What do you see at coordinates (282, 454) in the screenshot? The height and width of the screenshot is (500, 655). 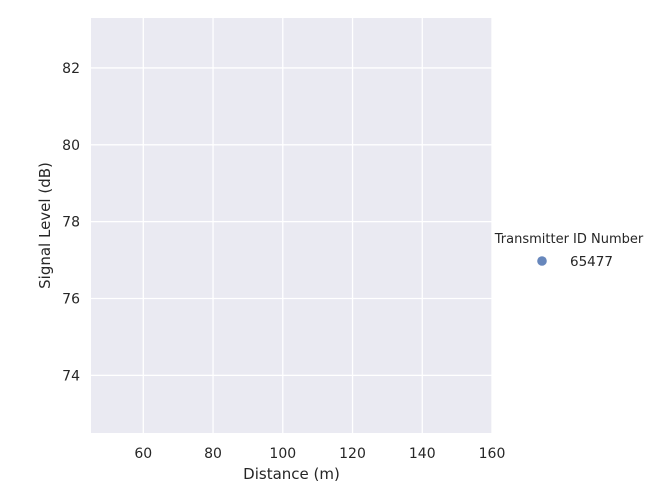 I see `x-tick-label: 100` at bounding box center [282, 454].